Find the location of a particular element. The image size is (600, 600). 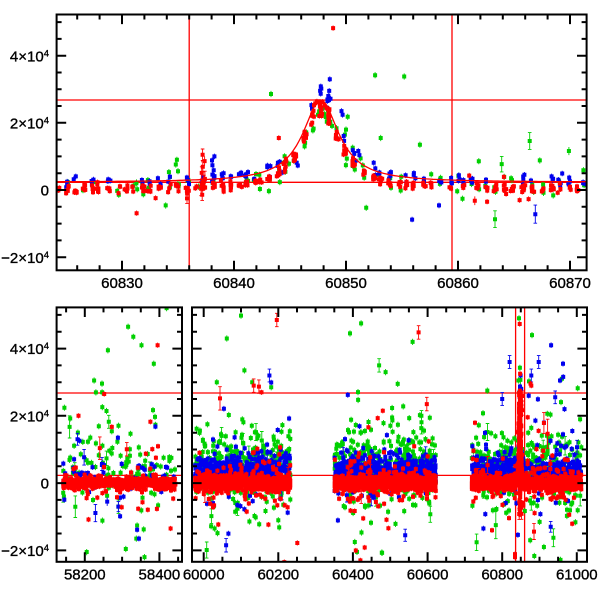

svg-text: 60860 is located at coordinates (458, 283).